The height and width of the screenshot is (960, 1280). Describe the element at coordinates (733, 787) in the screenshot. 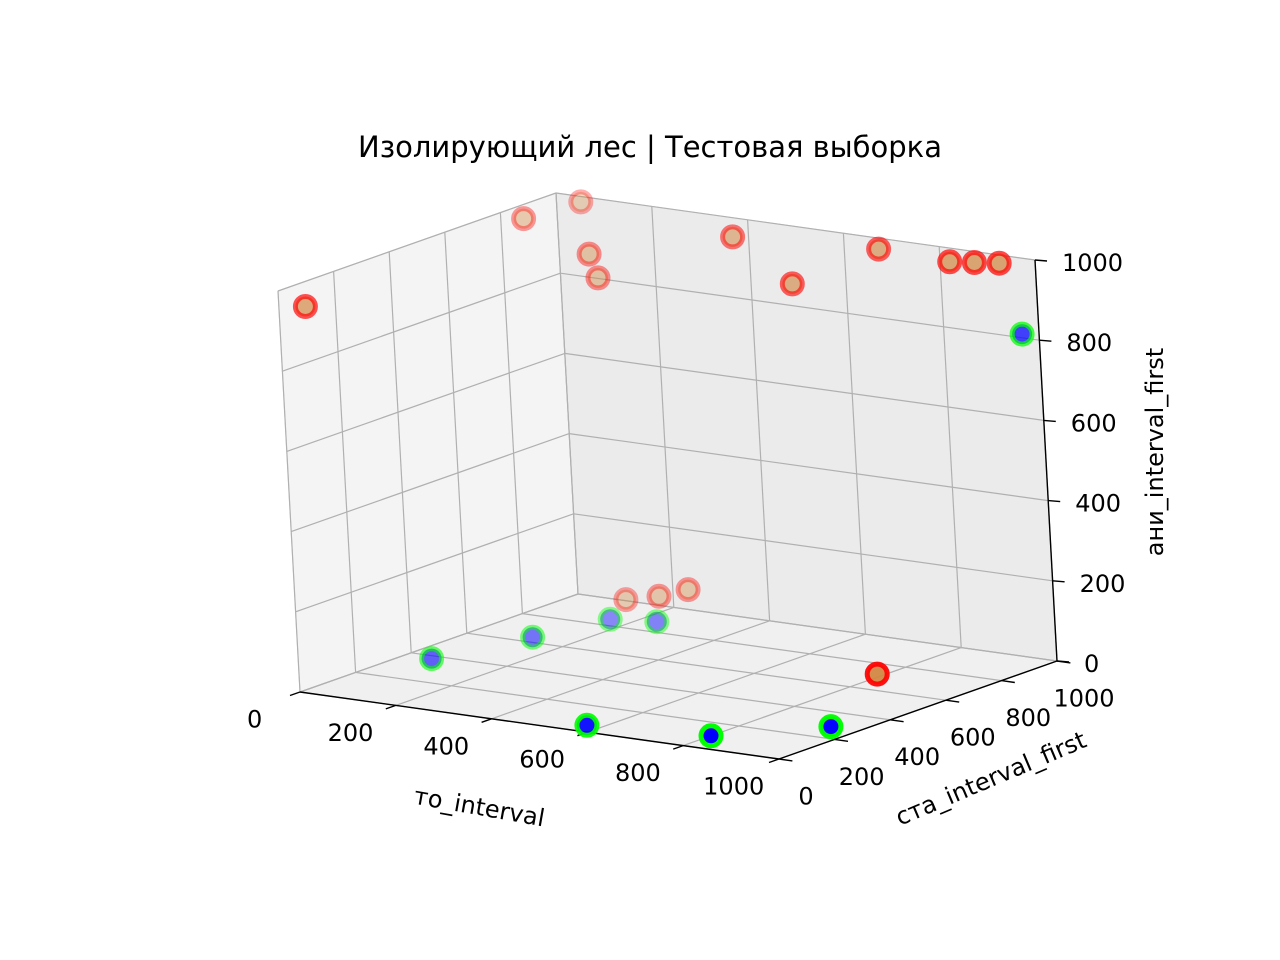

I see `x-tick-label: 1000` at that location.